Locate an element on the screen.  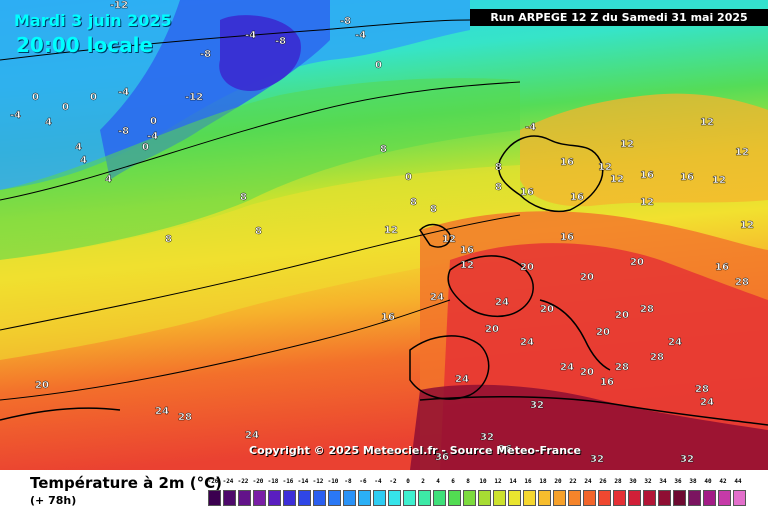
legend-title: Température à 2m (°C) is located at coordinates (126, 483).